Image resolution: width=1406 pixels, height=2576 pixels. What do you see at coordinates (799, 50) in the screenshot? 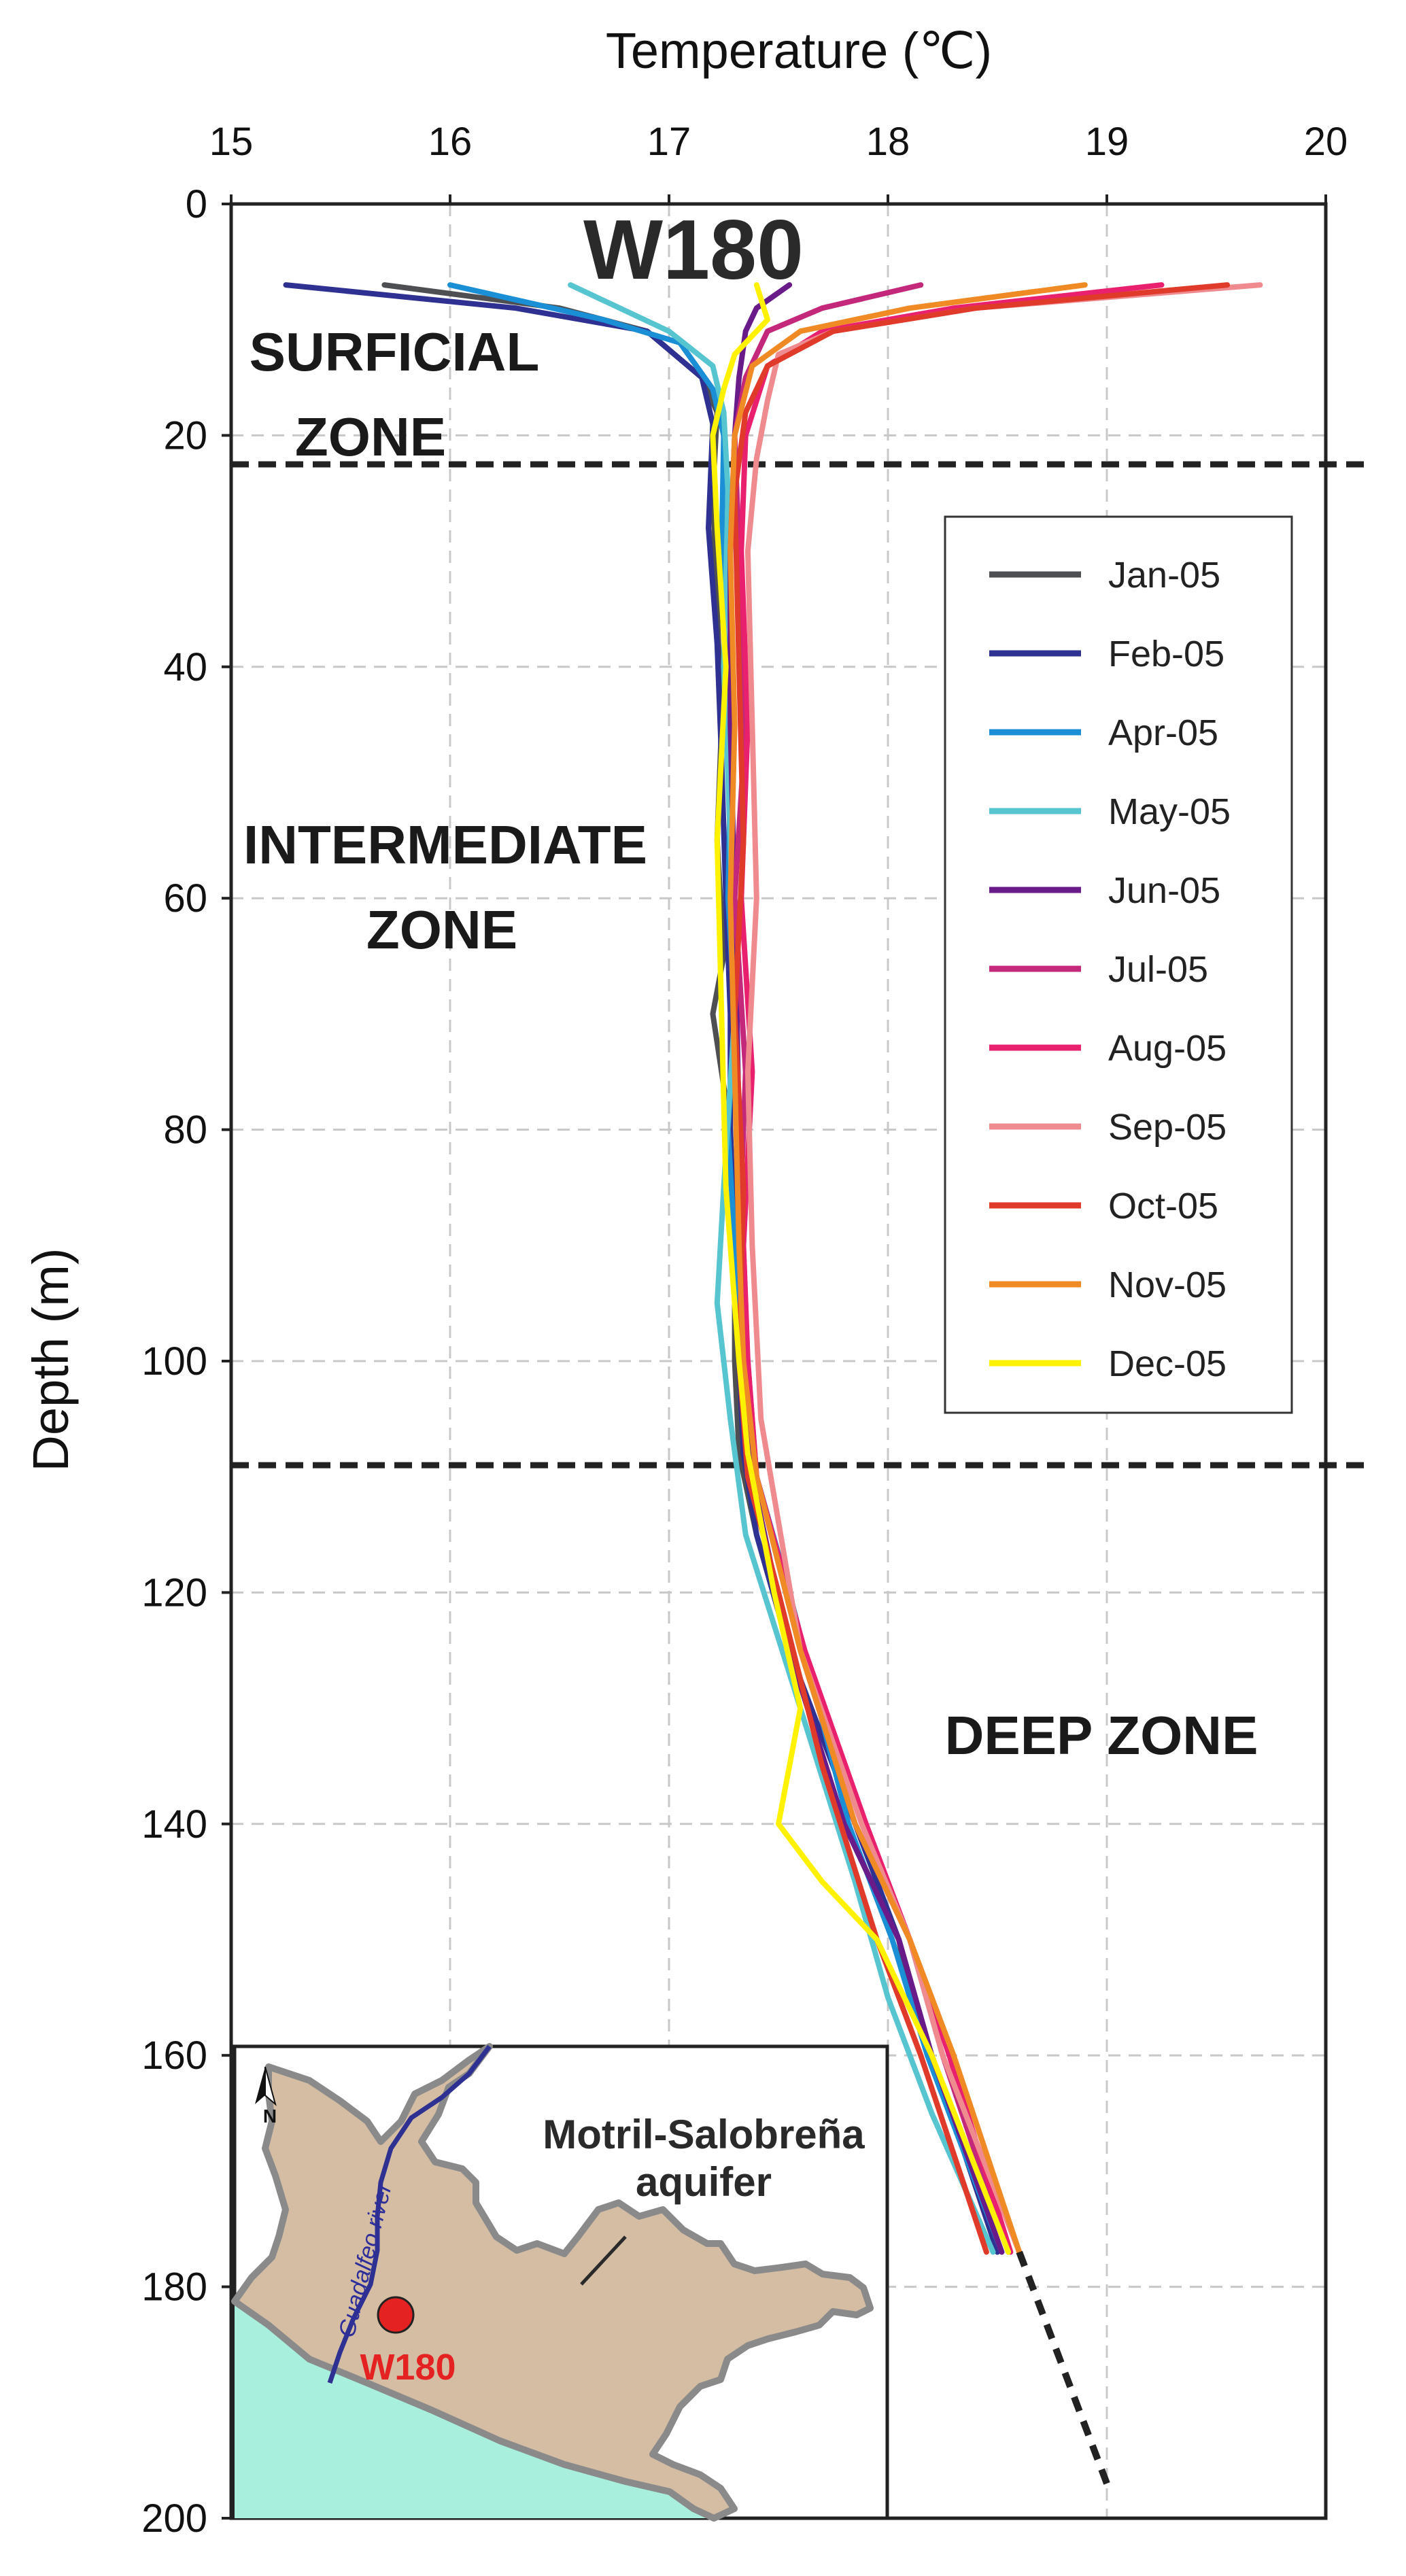
I see `x-axis-title: Temperature (℃)` at bounding box center [799, 50].